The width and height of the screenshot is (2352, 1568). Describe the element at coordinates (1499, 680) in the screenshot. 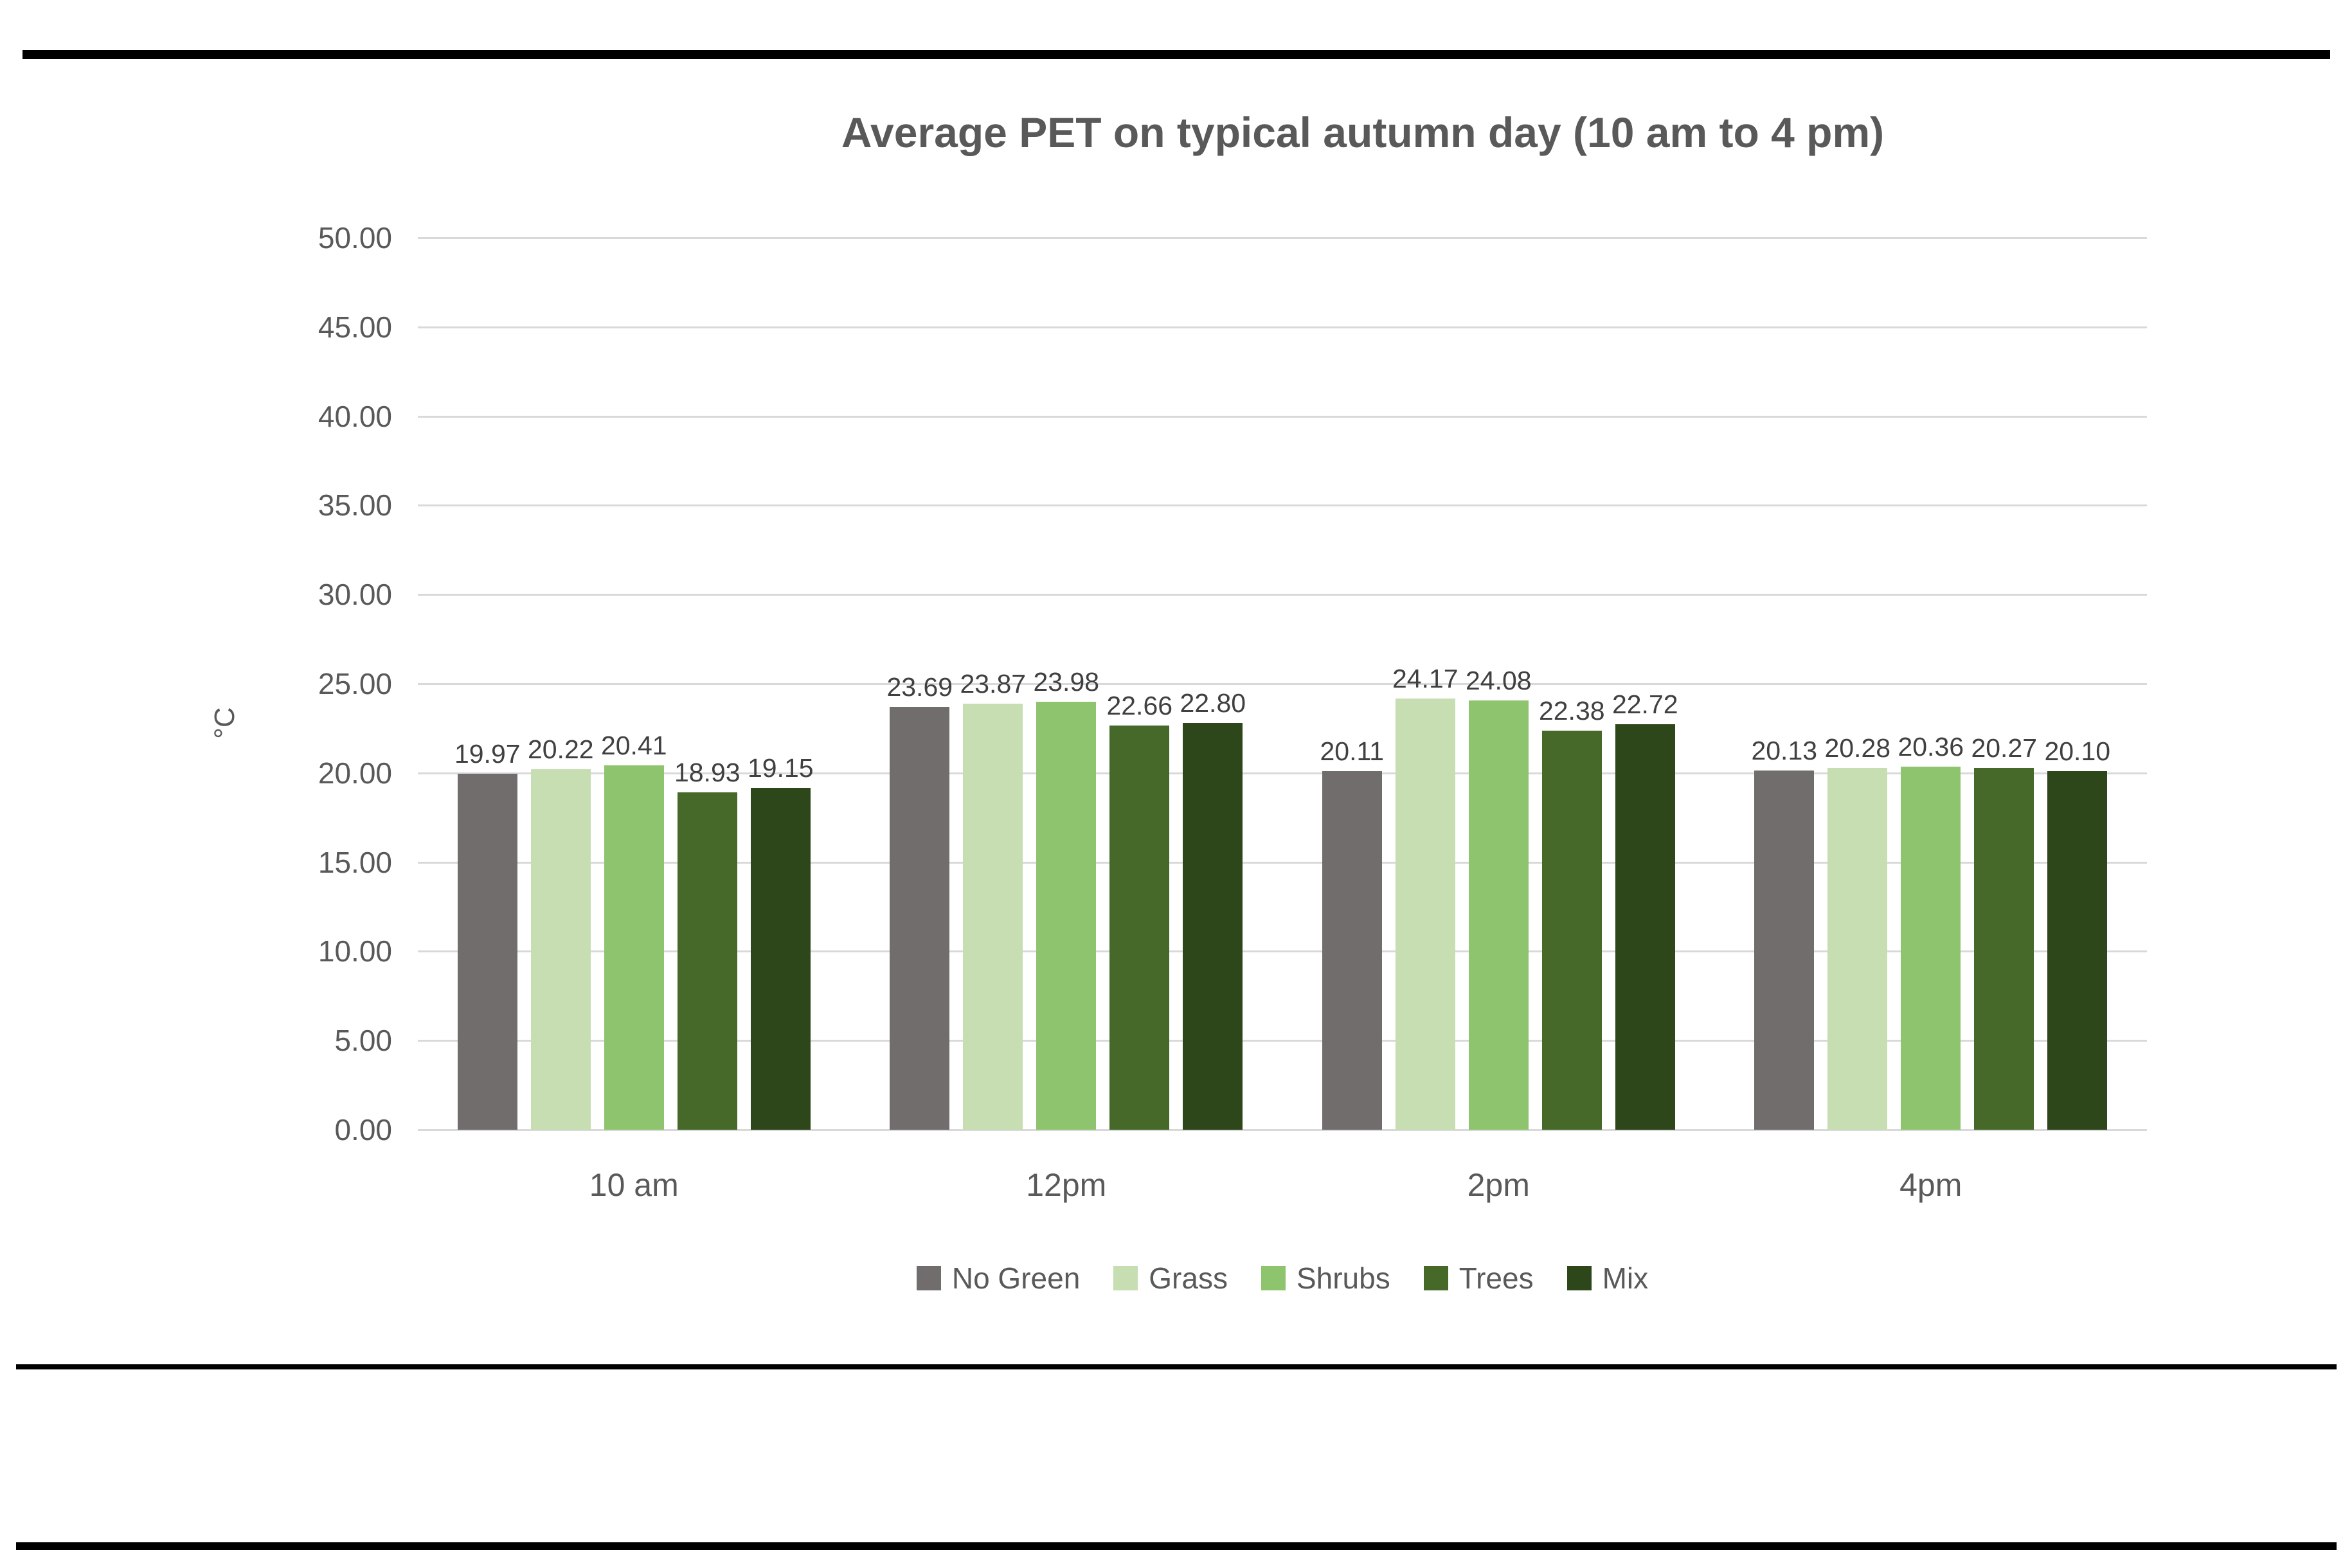

I see `bar-value-label: 24.08` at that location.